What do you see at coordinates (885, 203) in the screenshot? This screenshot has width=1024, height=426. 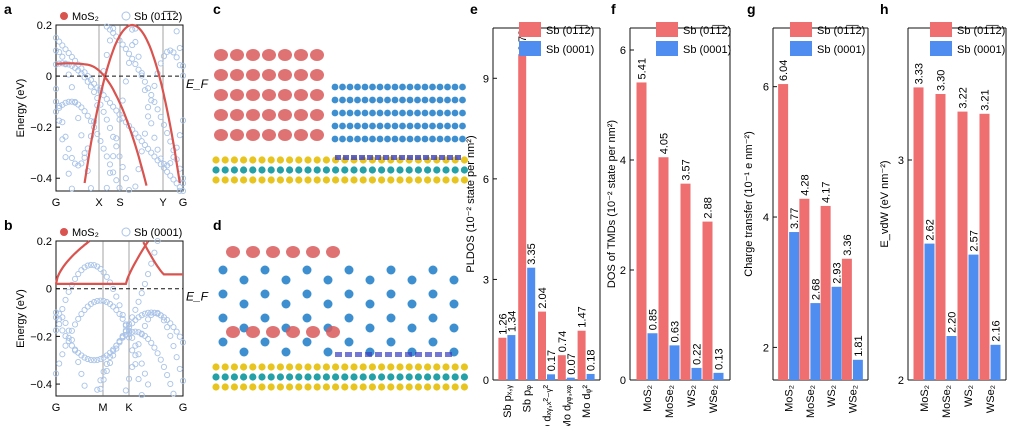 I see `y-axis-title: E_vdW (eV nm⁻²)` at bounding box center [885, 203].